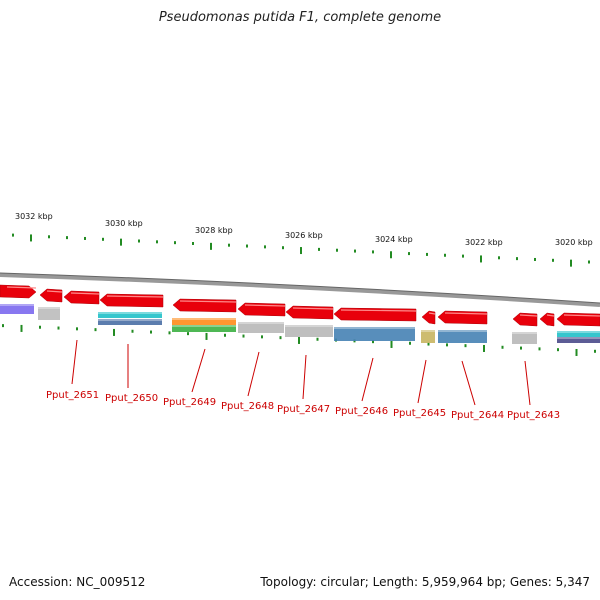 This screenshot has width=600, height=600. I want to click on scale-label: 3024 kbp, so click(394, 239).